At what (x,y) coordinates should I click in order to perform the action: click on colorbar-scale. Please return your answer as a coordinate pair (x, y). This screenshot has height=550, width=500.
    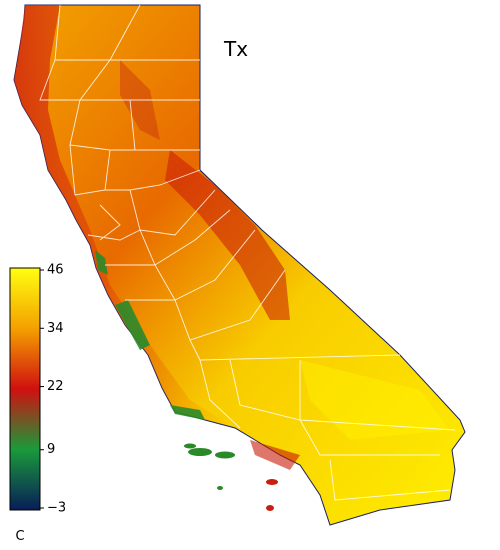
    Looking at the image, I should click on (25, 389).